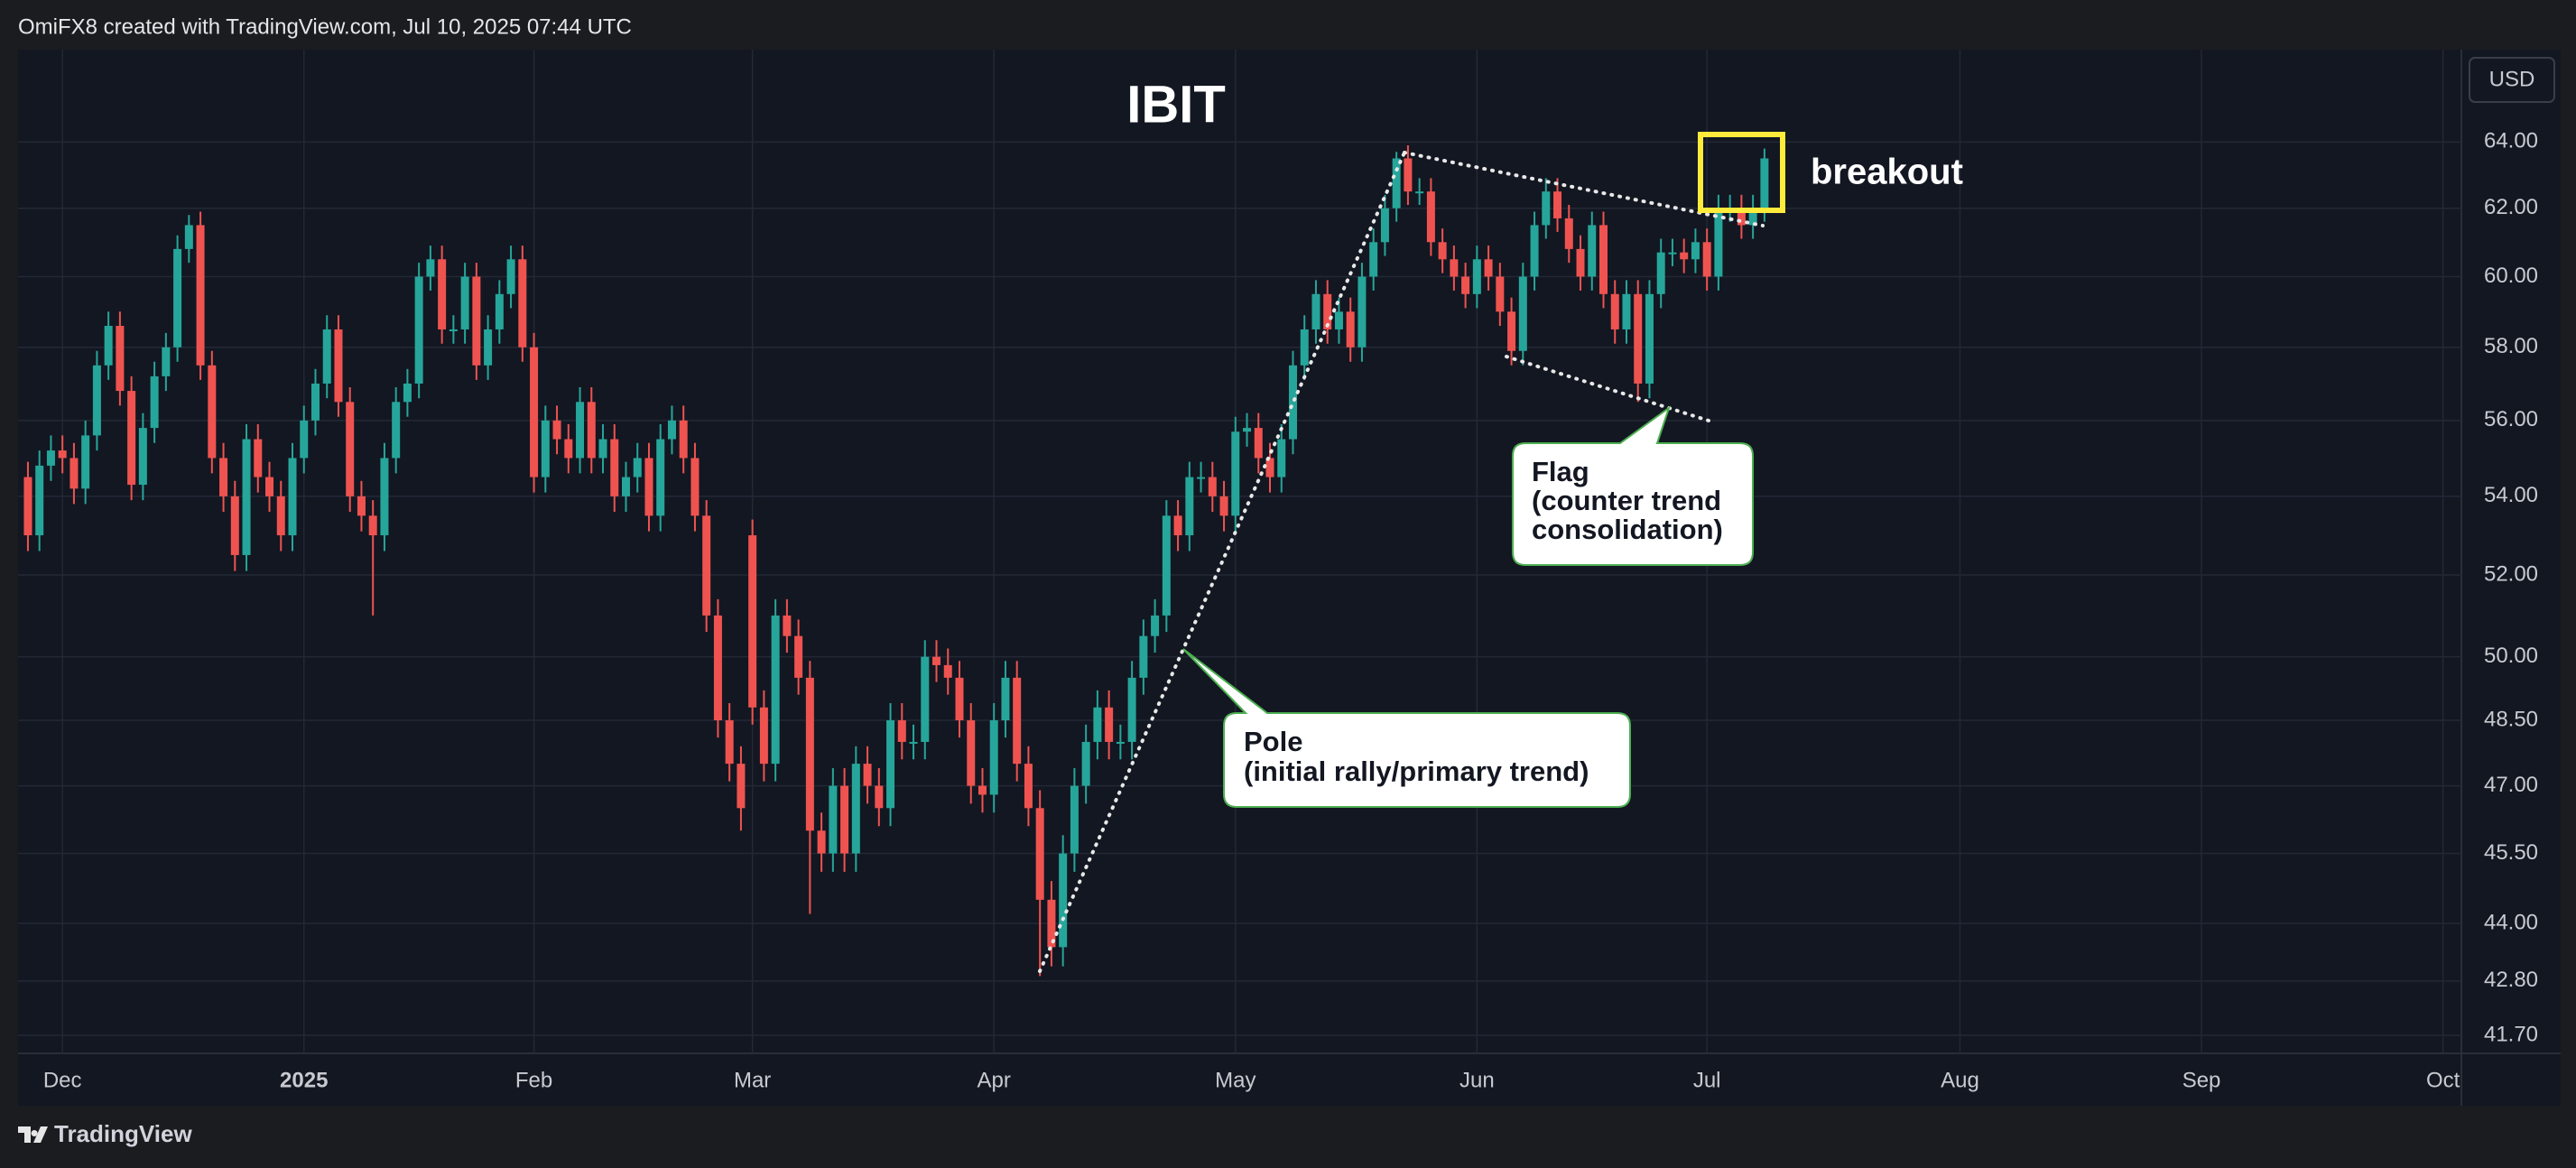 The height and width of the screenshot is (1168, 2576). Describe the element at coordinates (2511, 346) in the screenshot. I see `y-tick-label: 58.00` at that location.